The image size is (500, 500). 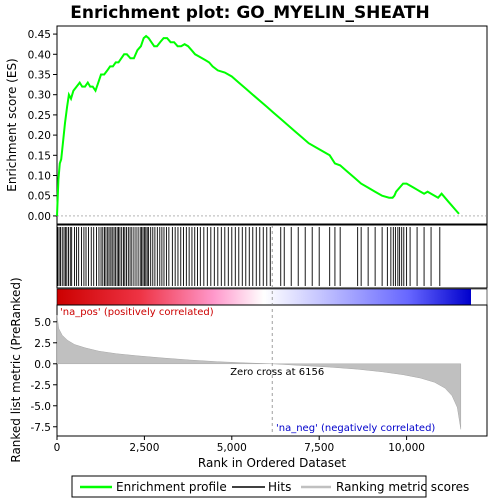 I want to click on es-y-tick-label: 0.00, so click(x=39, y=217).